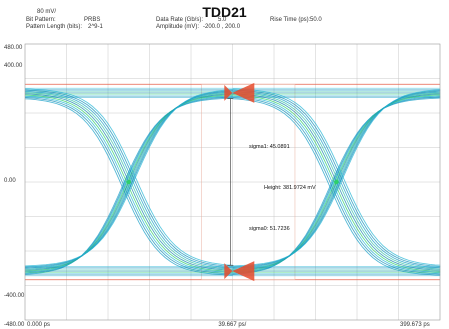  Describe the element at coordinates (54, 27) in the screenshot. I see `pattern-length-label: Pattern Length (bits):` at that location.